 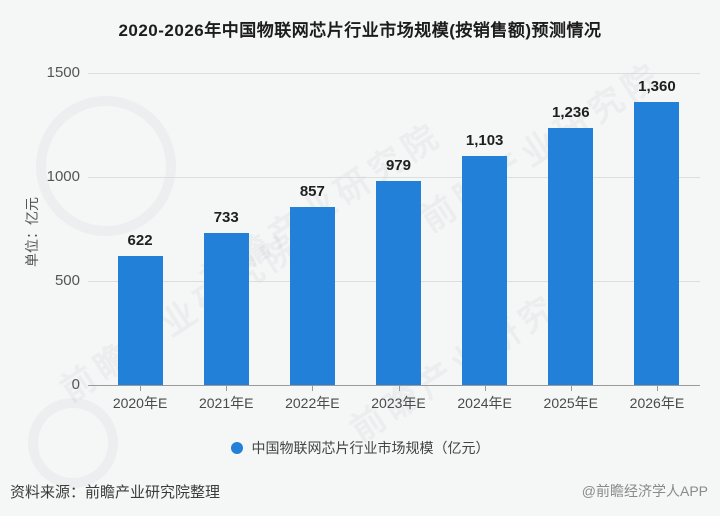 What do you see at coordinates (360, 491) in the screenshot?
I see `footer: 资料来源：前瞻产业研究院整理 @前瞻经济学人APP` at bounding box center [360, 491].